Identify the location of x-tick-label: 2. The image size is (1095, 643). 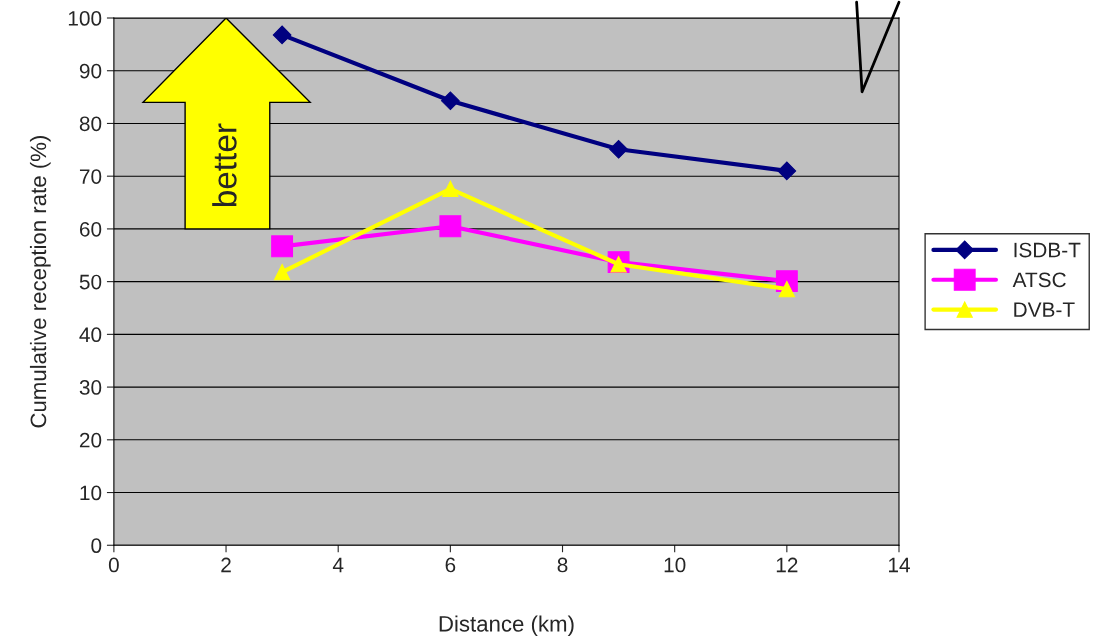
(226, 565).